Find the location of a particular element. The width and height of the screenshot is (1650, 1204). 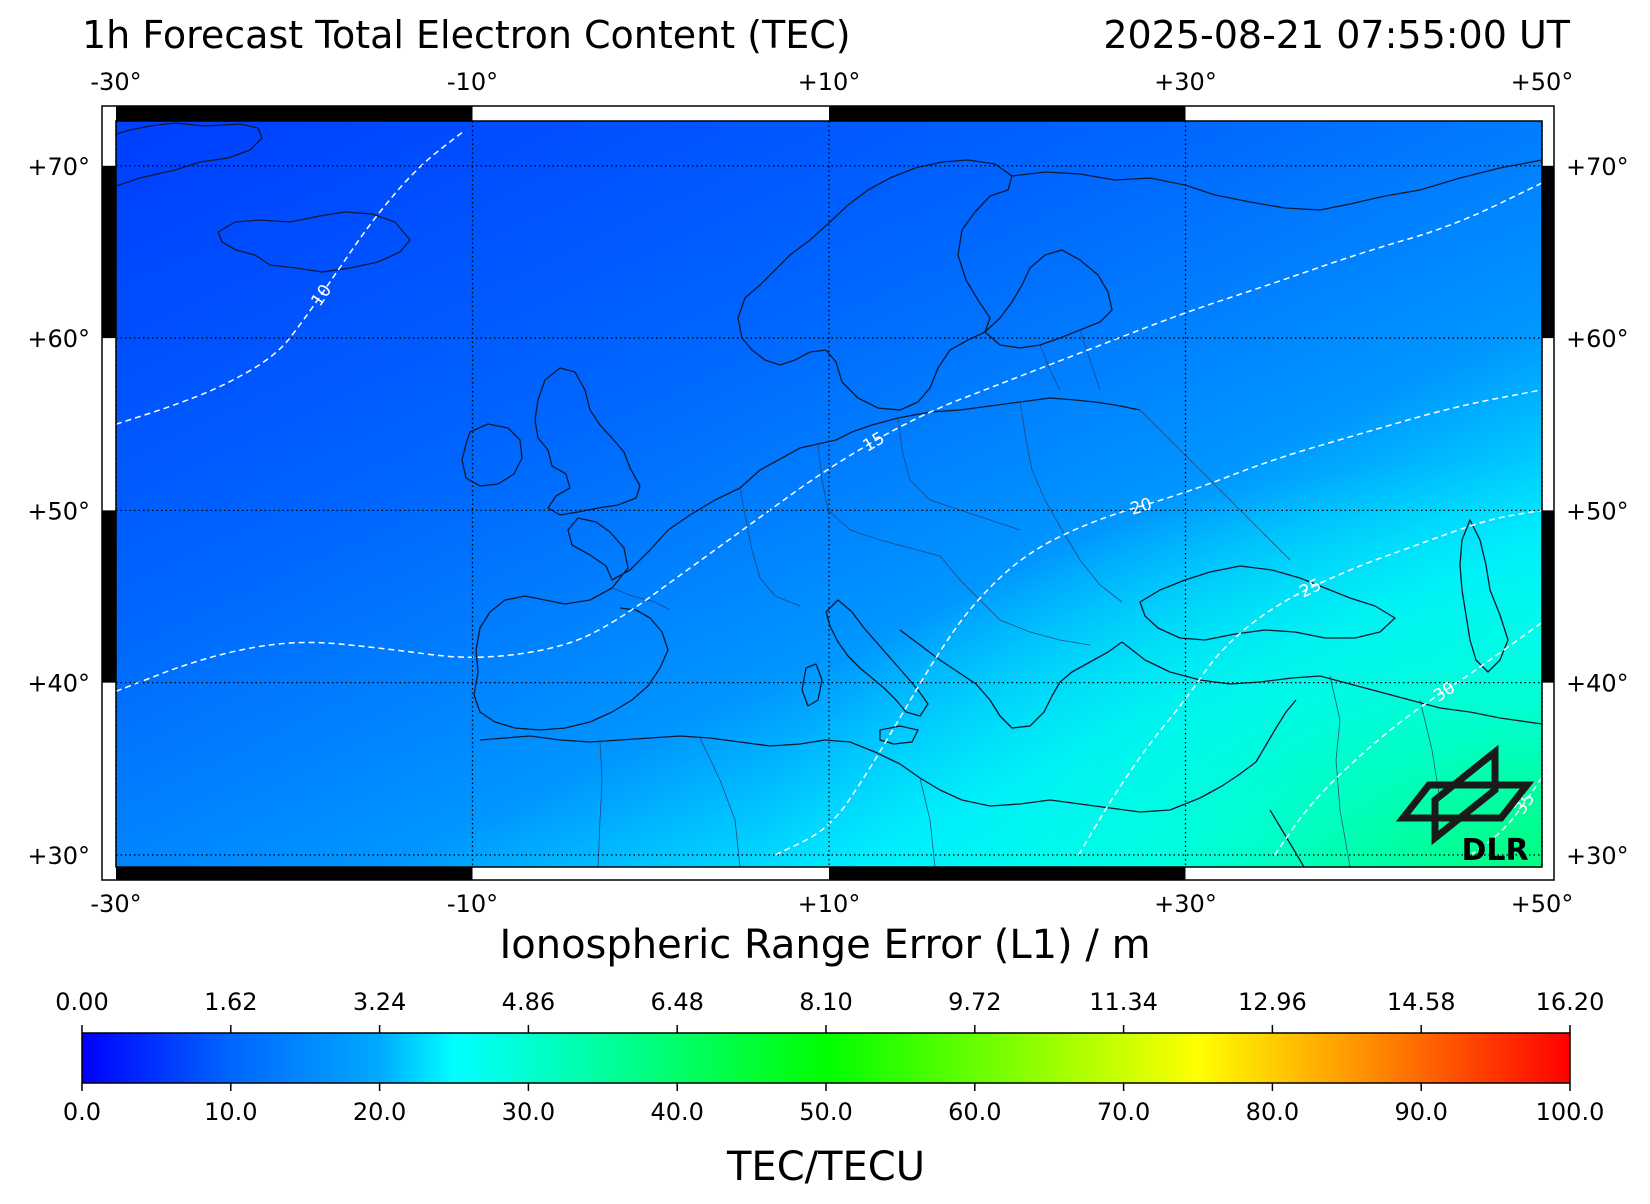

lon-label-bottom: +50° is located at coordinates (1542, 904).